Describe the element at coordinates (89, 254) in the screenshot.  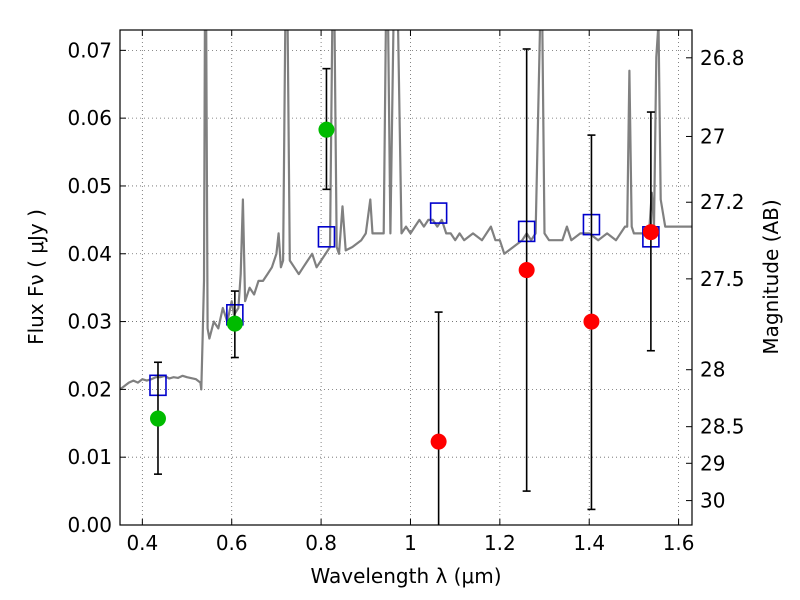
I see `y-tick-label: 0.04` at that location.